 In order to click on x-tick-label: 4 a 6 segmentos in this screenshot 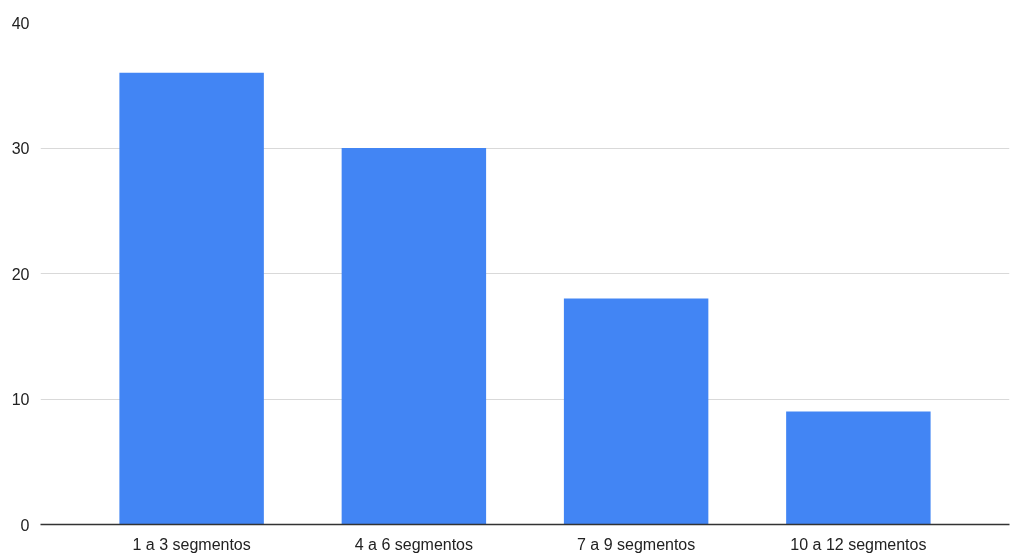, I will do `click(414, 544)`.